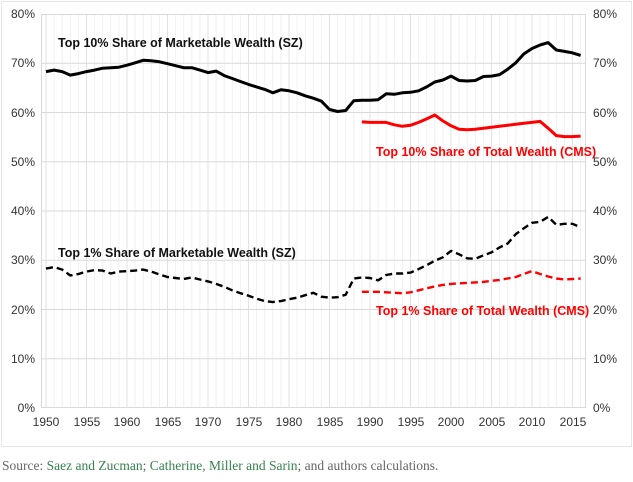 This screenshot has width=633, height=482. Describe the element at coordinates (127, 422) in the screenshot. I see `x-axis-label: 1960` at that location.